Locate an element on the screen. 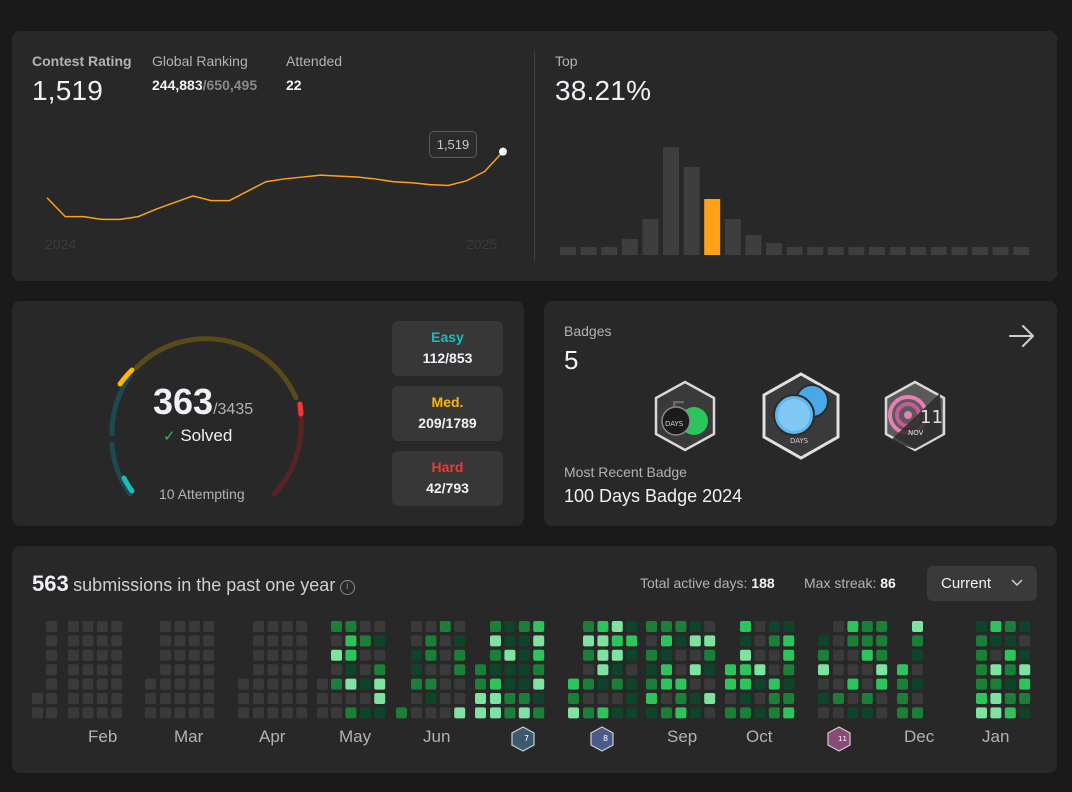  jul-badge-icon: 7 is located at coordinates (523, 739).